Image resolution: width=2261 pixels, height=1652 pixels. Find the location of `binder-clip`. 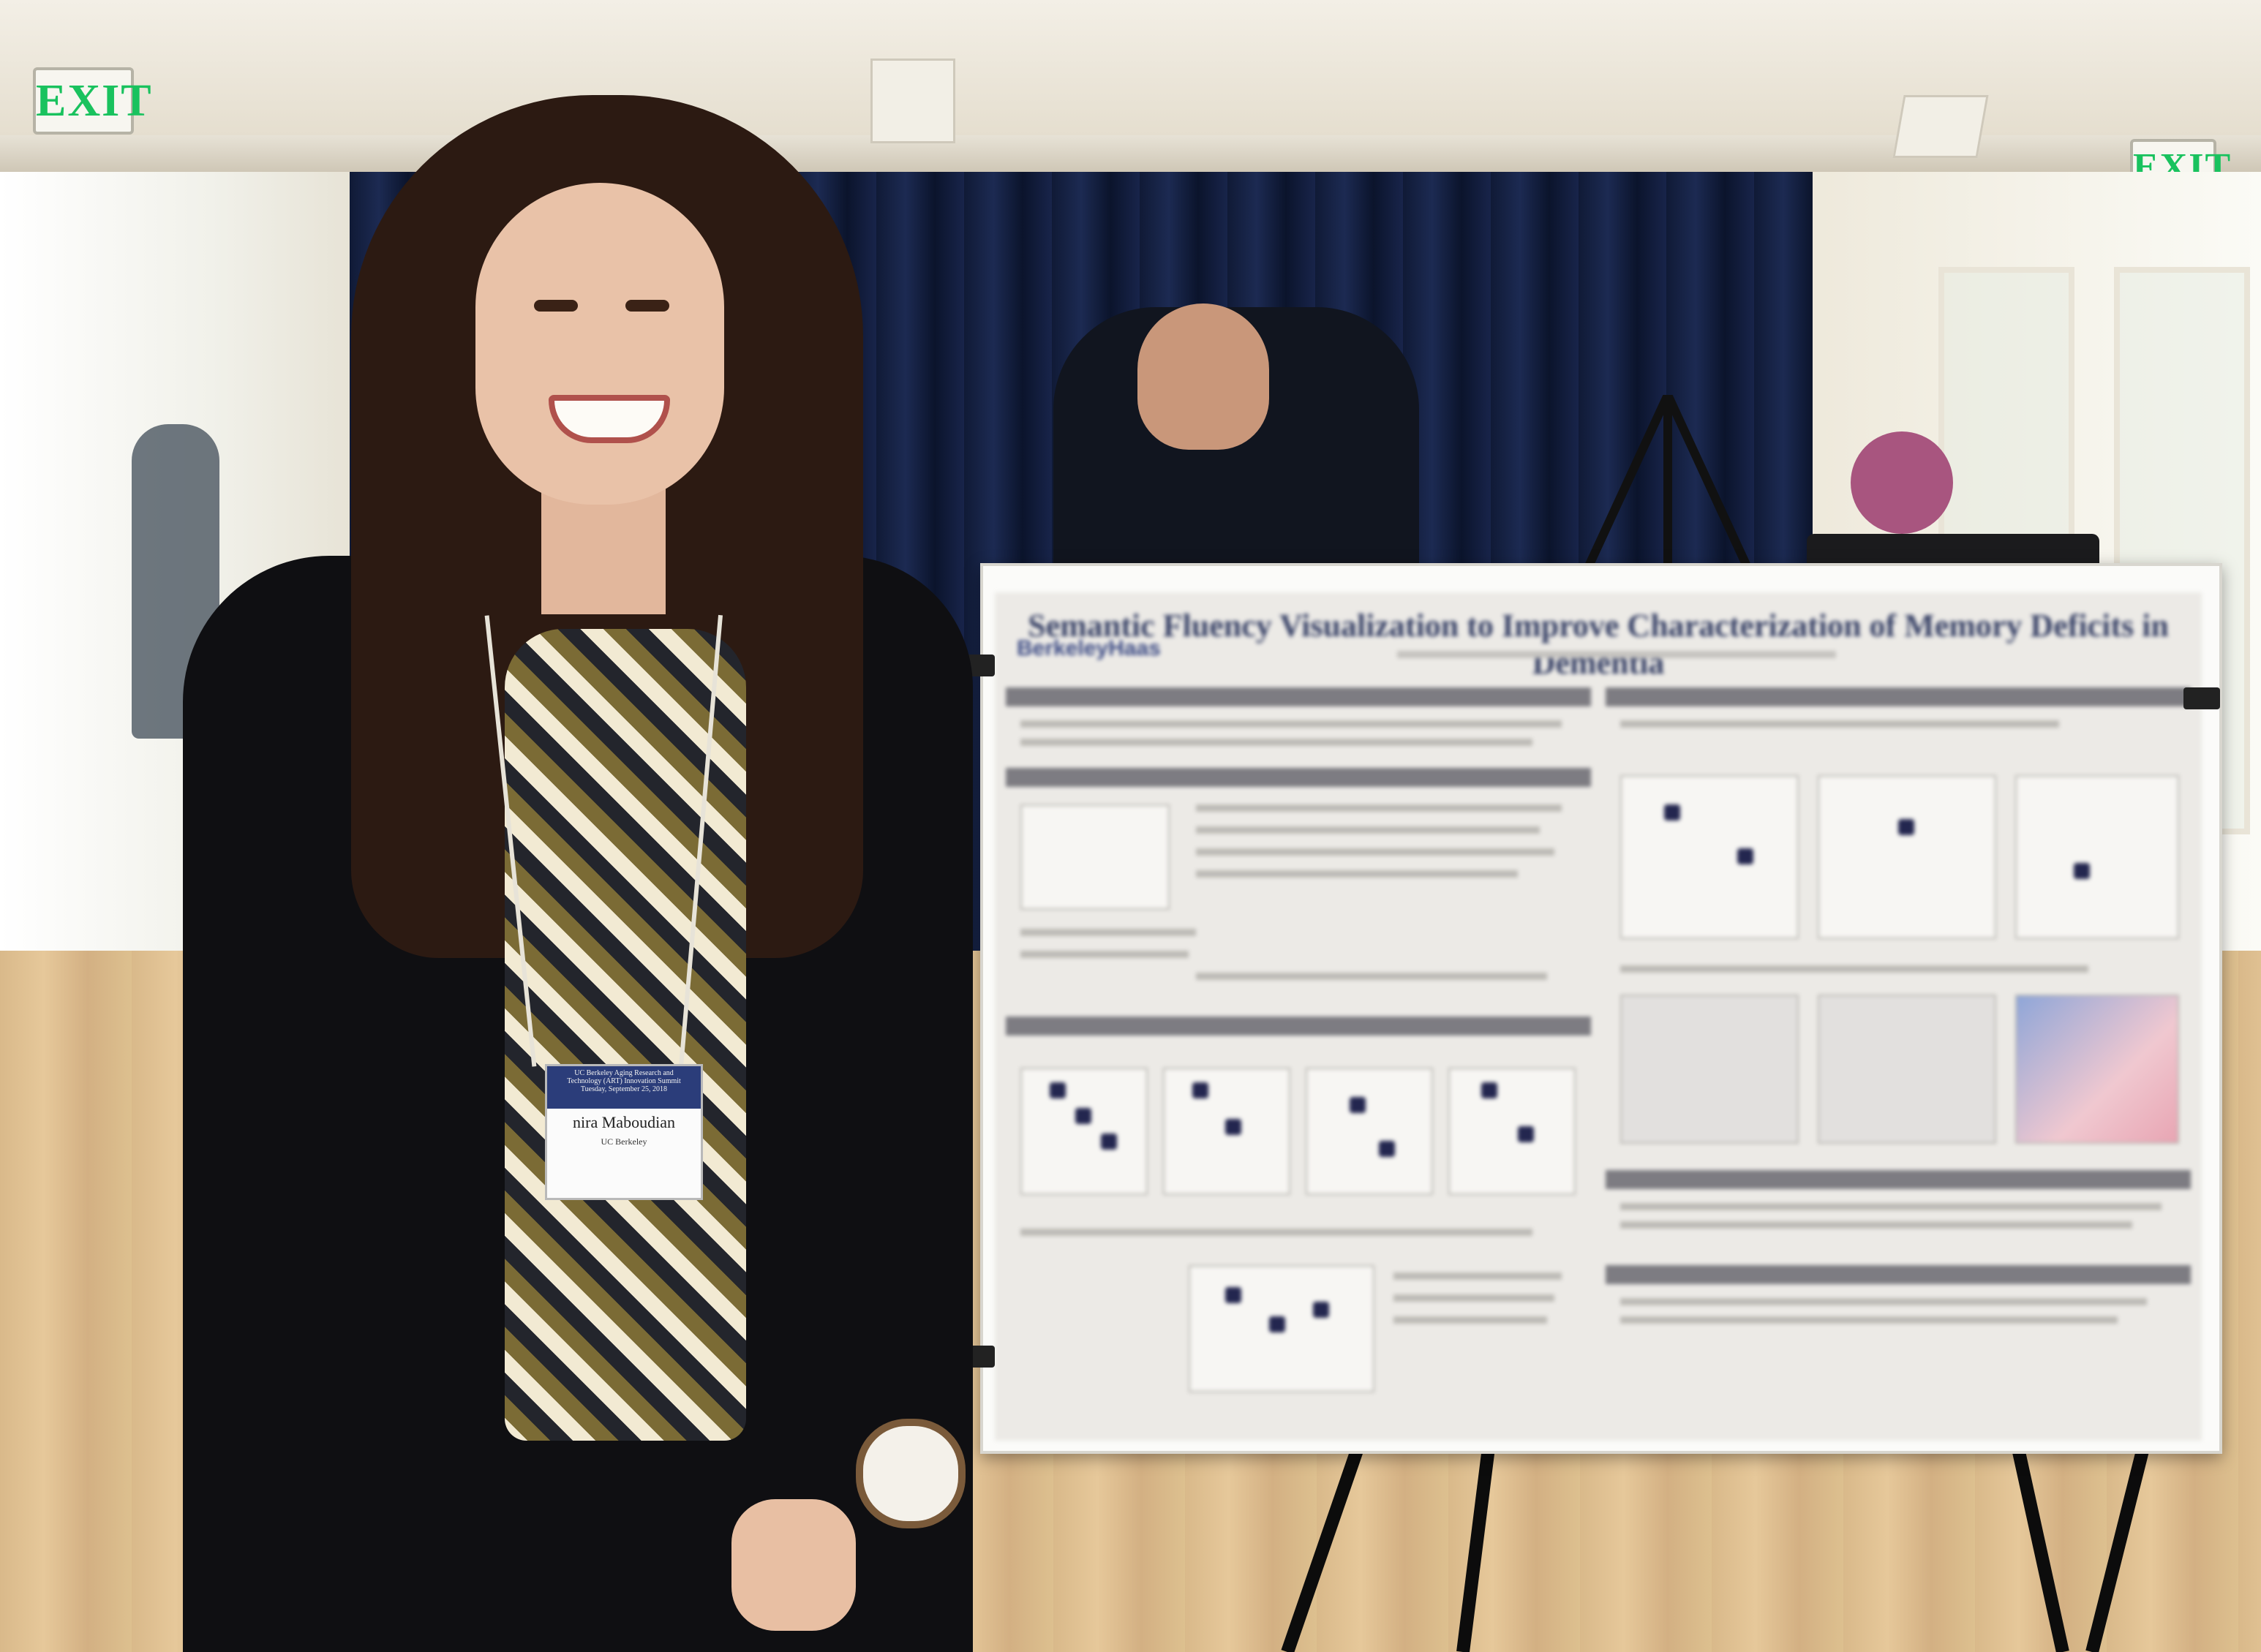

binder-clip is located at coordinates (2201, 698).